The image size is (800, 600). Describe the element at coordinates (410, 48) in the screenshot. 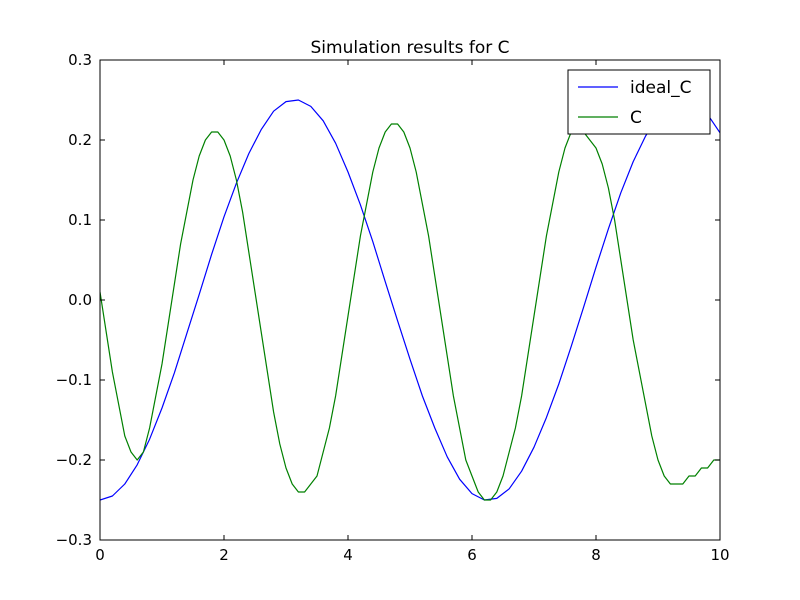

I see `chart-title: Simulation results for C` at that location.